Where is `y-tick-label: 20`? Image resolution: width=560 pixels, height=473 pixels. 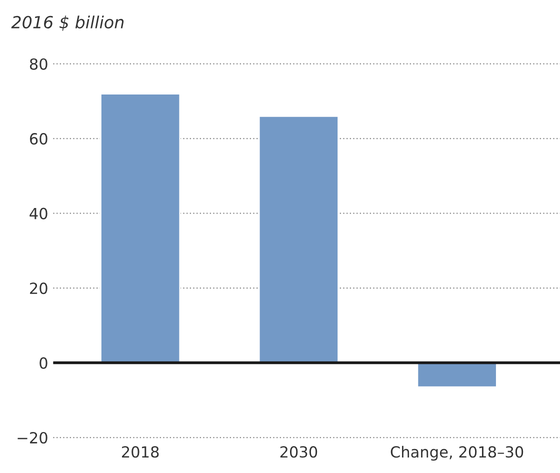
y-tick-label: 20 is located at coordinates (39, 288).